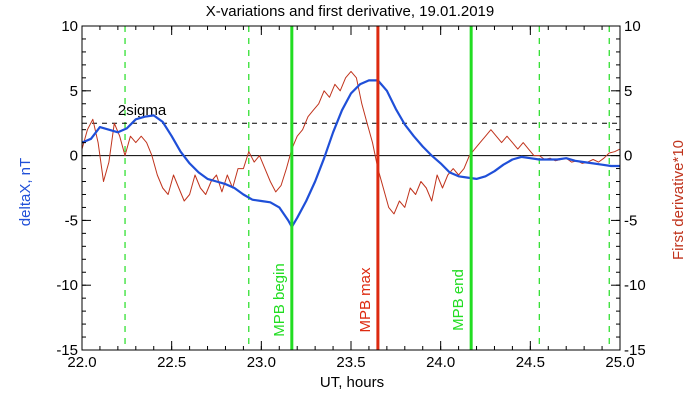 This screenshot has width=700, height=400. What do you see at coordinates (440, 362) in the screenshot?
I see `x-tick-label: 24.0` at bounding box center [440, 362].